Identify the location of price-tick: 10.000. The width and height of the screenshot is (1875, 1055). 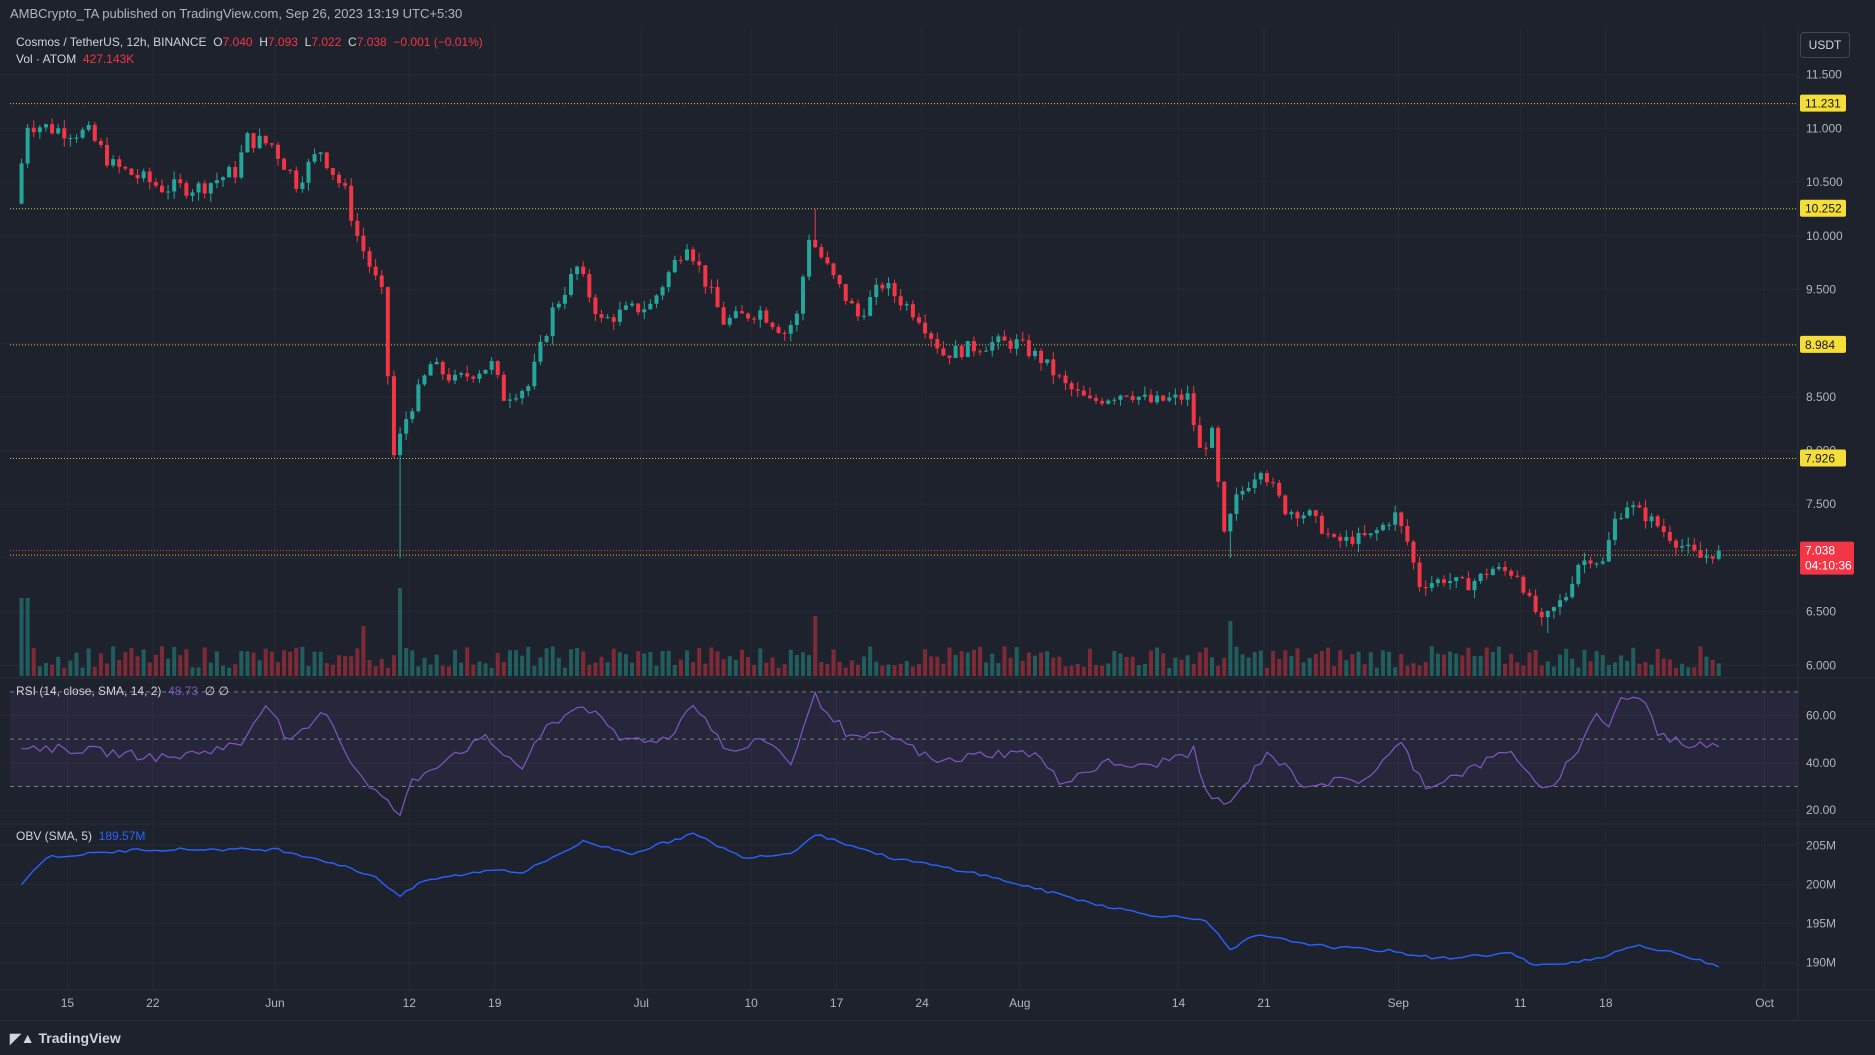
(1824, 236).